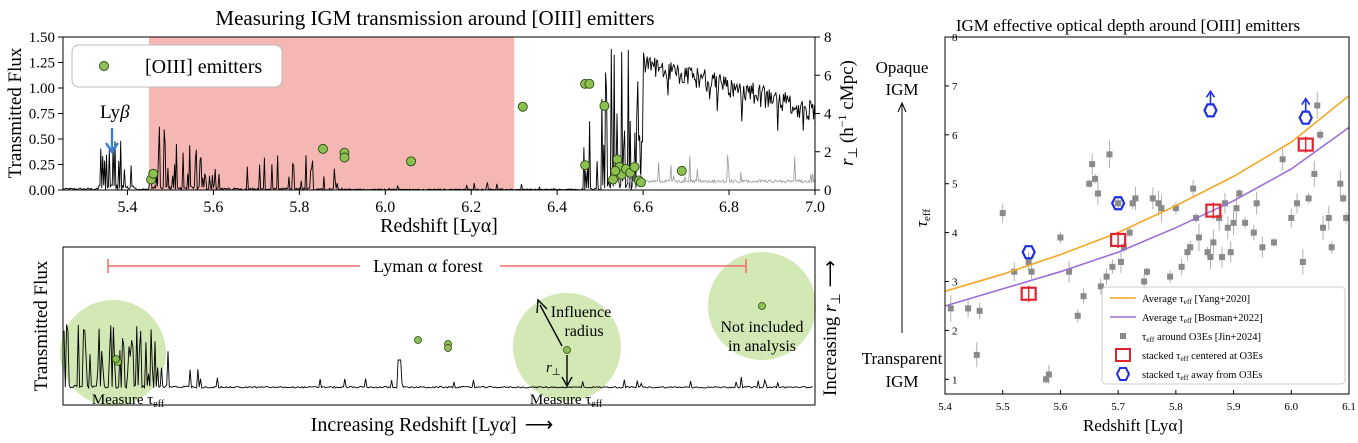 This screenshot has width=1358, height=443. I want to click on y-tick-label-right: 0, so click(828, 191).